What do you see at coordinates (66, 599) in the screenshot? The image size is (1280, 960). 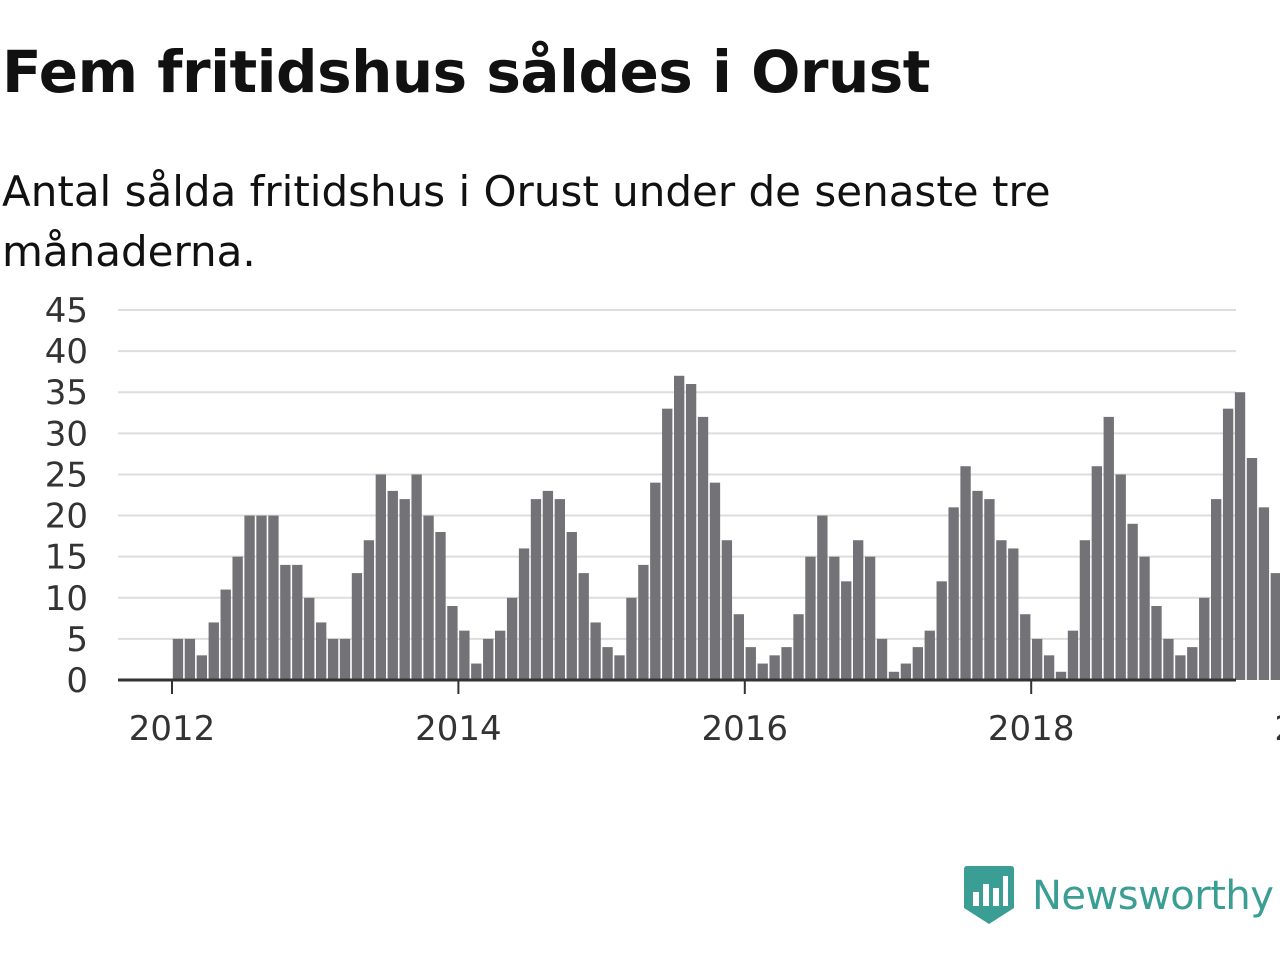 I see `y-tick-label: 10` at bounding box center [66, 599].